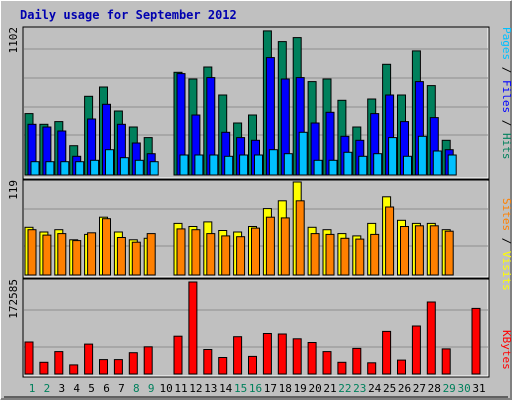 The image size is (512, 405). I want to click on day-label: 5, so click(91, 388).